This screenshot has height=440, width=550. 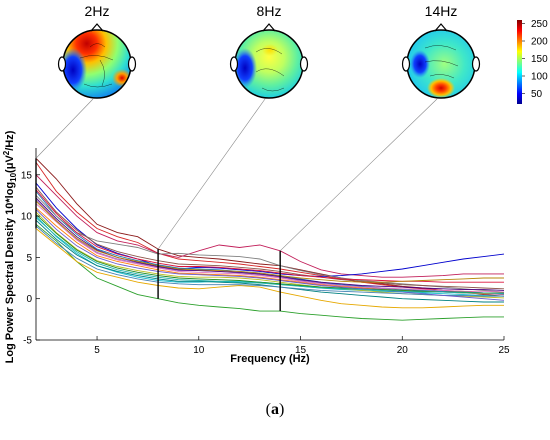 What do you see at coordinates (29, 258) in the screenshot?
I see `y-tick-label: 5` at bounding box center [29, 258].